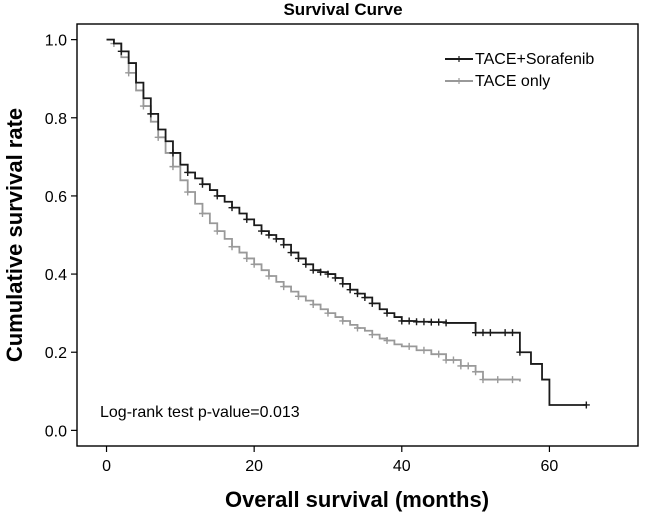 The height and width of the screenshot is (520, 650). I want to click on x-axis-label: Overall survival (months), so click(357, 499).